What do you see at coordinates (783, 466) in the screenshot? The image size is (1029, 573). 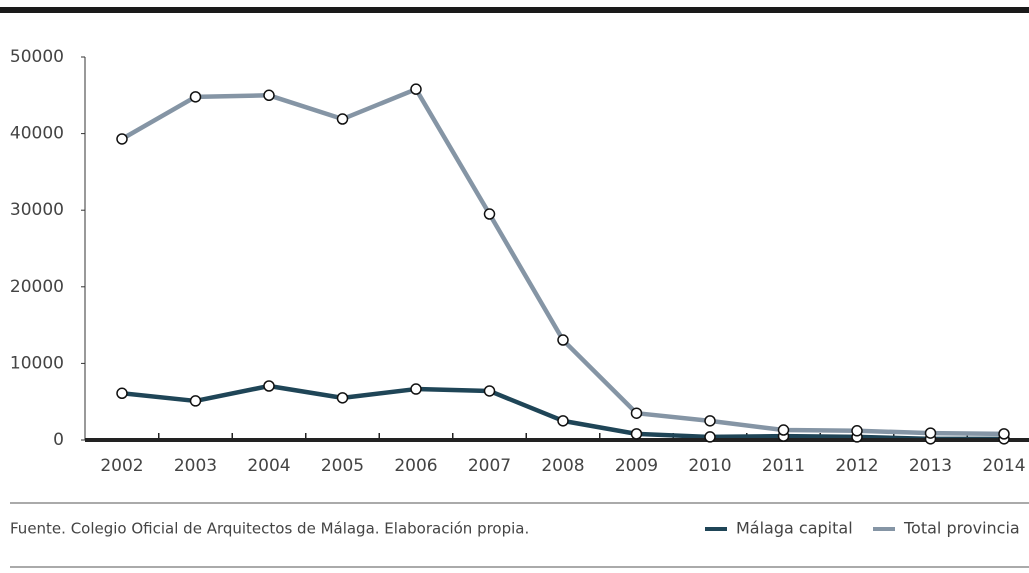 I see `x-tick-label: 2011` at bounding box center [783, 466].